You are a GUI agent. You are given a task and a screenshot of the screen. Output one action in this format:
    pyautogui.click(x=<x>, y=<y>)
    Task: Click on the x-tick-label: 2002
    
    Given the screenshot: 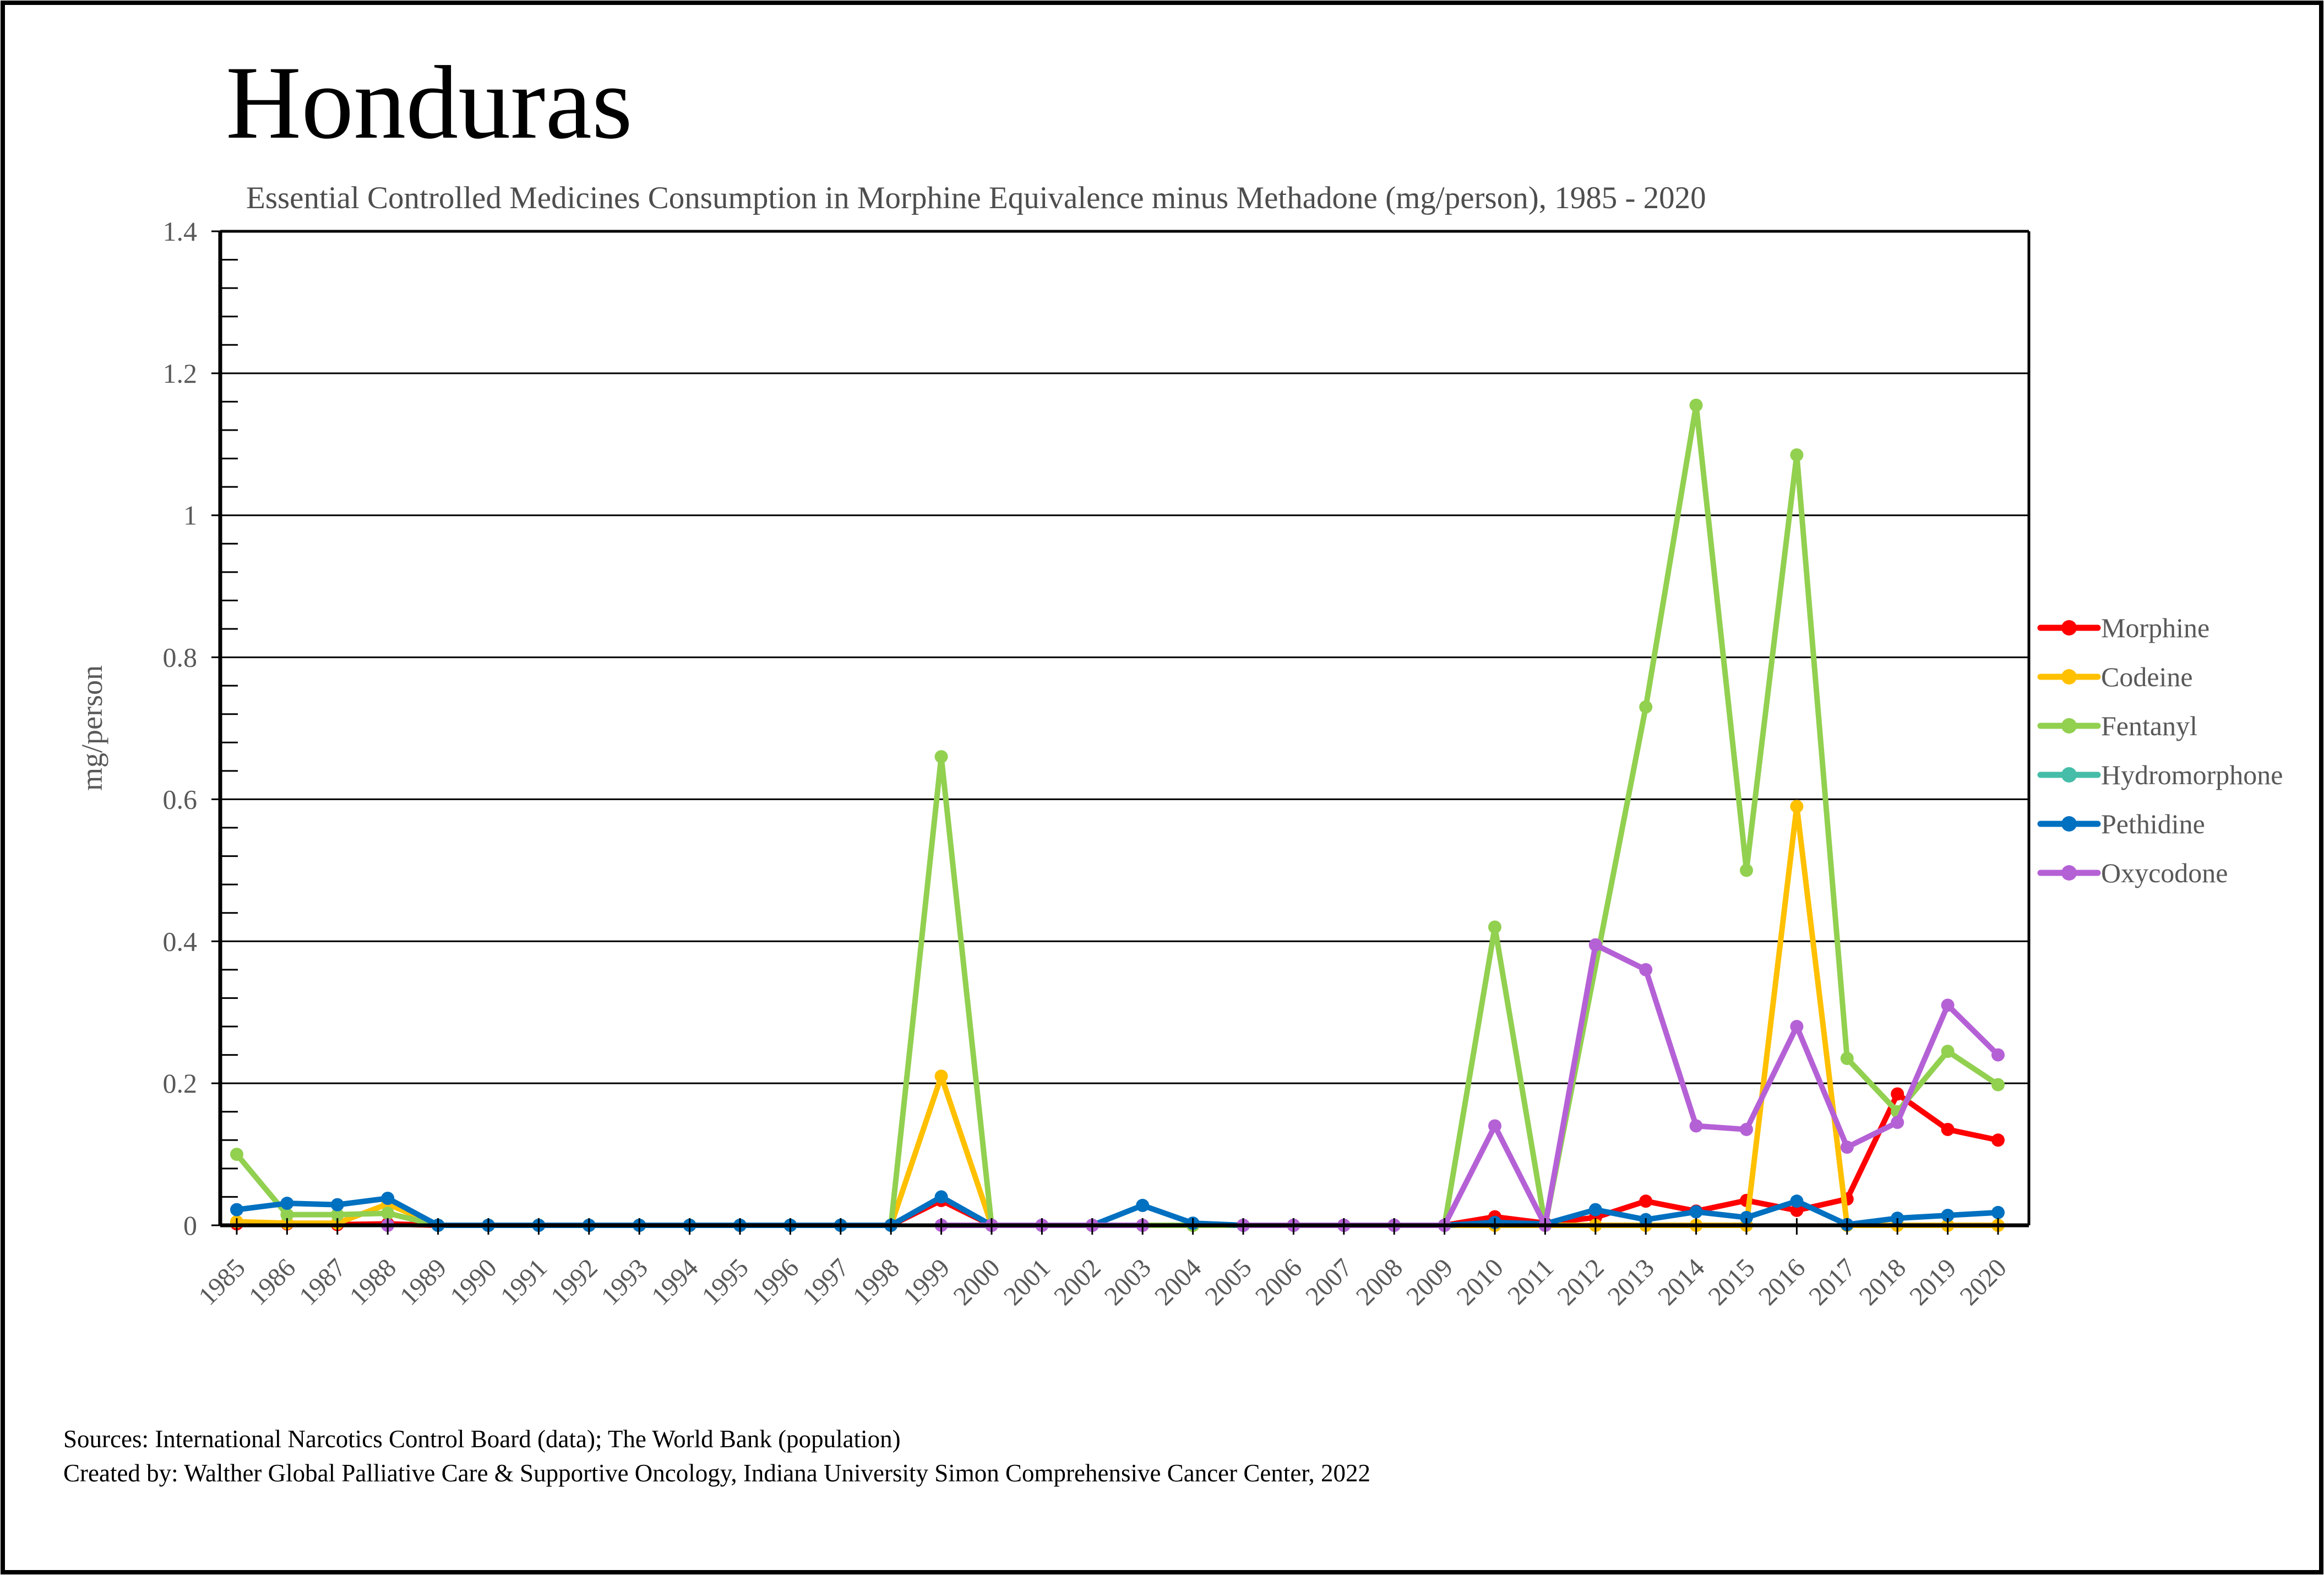 What is the action you would take?
    pyautogui.click(x=1077, y=1282)
    